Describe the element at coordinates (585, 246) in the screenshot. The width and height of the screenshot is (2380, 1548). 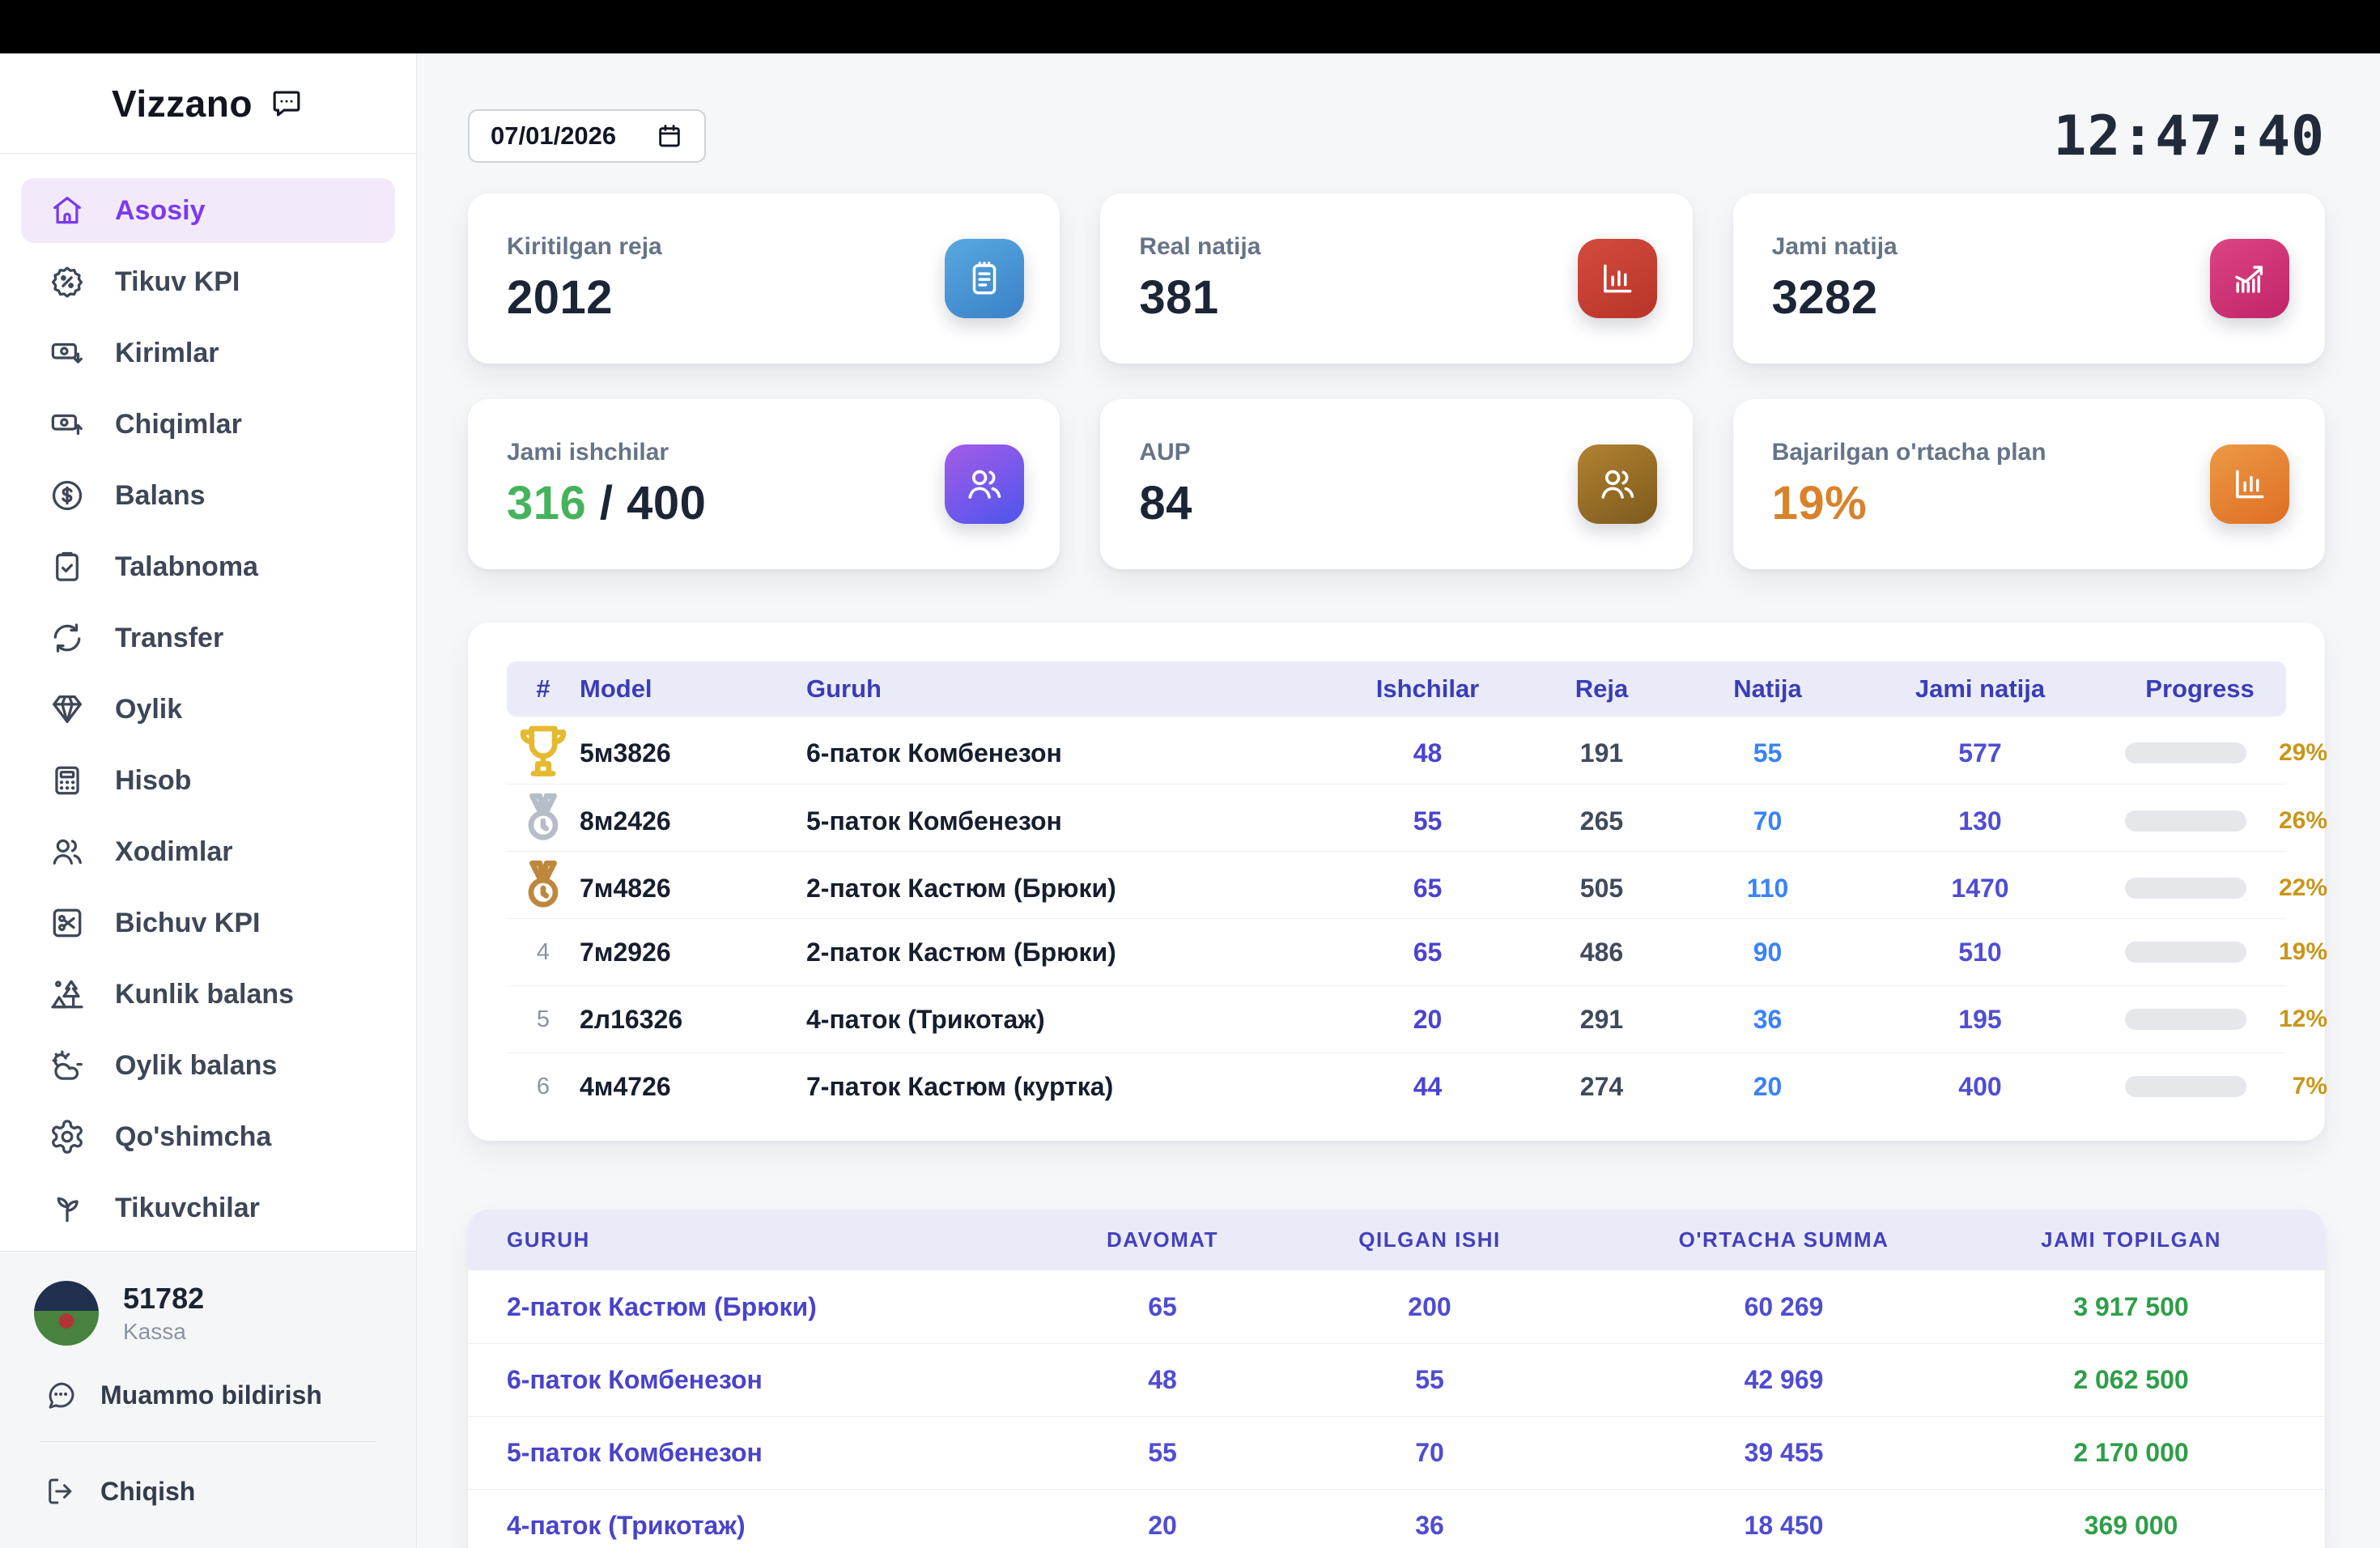
I see `stat-label: Kiritilgan reja` at that location.